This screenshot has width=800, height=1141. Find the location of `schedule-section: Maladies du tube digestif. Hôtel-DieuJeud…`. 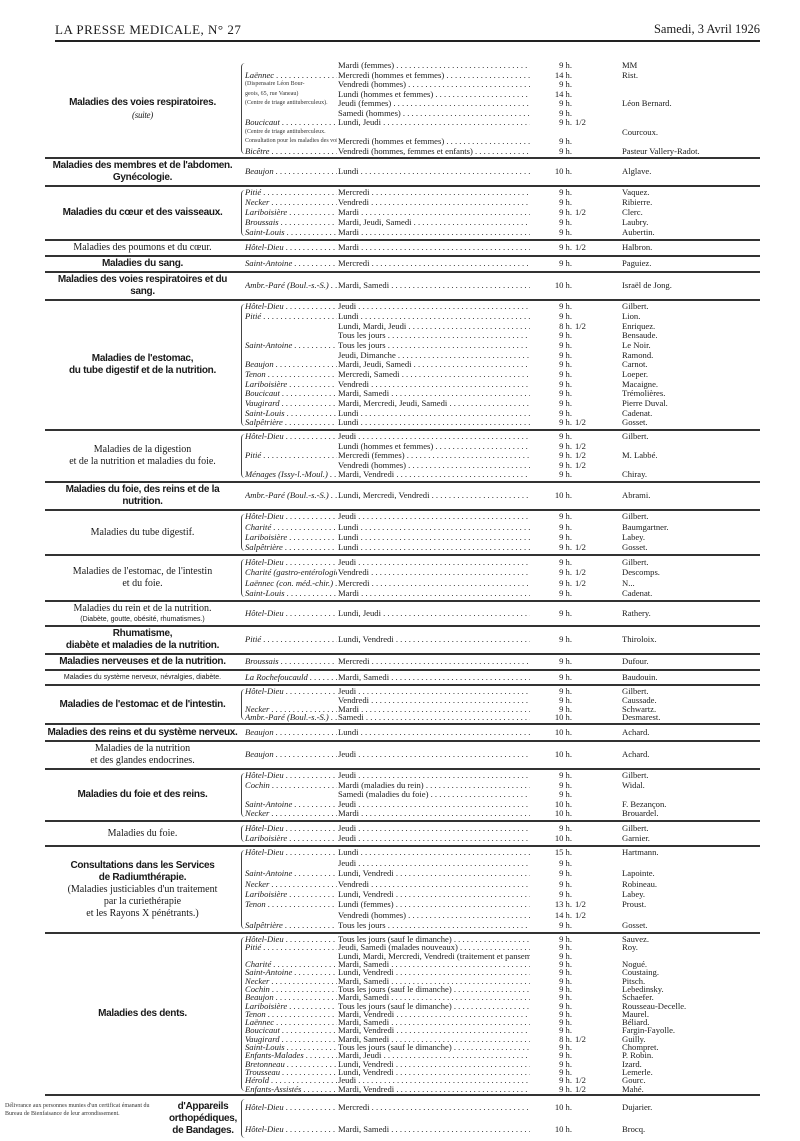

schedule-section: Maladies du tube digestif. Hôtel-DieuJeud… is located at coordinates (402, 533).